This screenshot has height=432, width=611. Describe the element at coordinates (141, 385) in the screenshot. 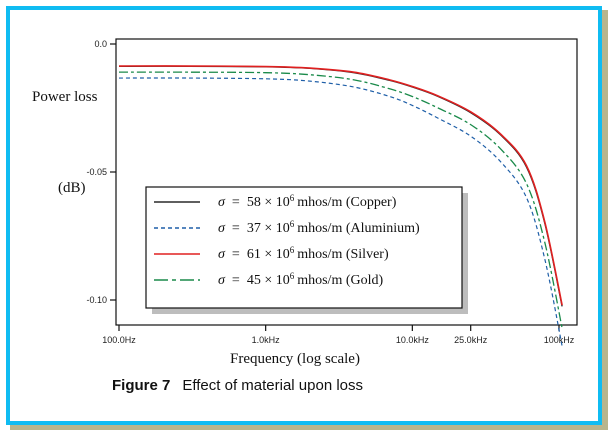

I see `figure-caption-label: Figure 7` at that location.